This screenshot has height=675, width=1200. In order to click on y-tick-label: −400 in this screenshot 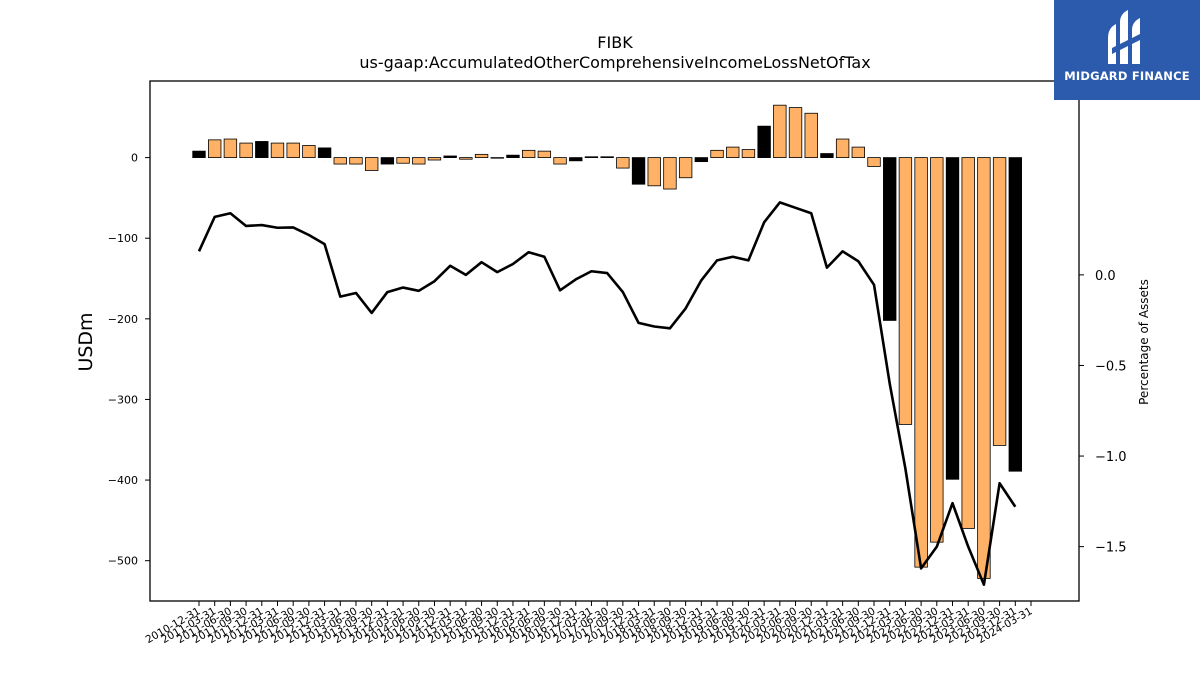, I will do `click(123, 480)`.